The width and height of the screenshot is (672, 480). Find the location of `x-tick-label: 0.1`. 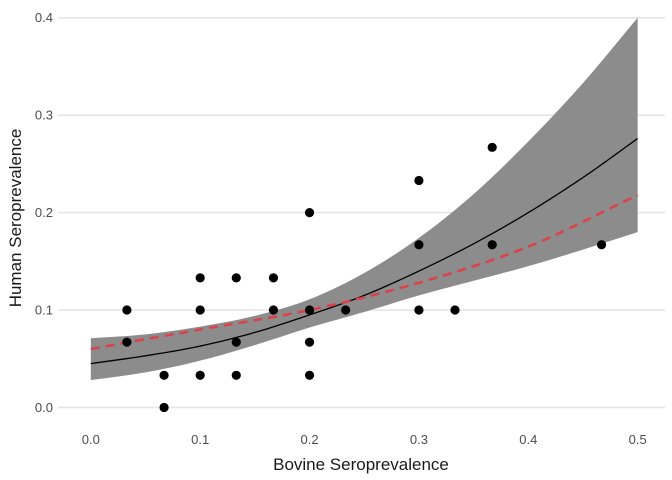

x-tick-label: 0.1 is located at coordinates (200, 439).